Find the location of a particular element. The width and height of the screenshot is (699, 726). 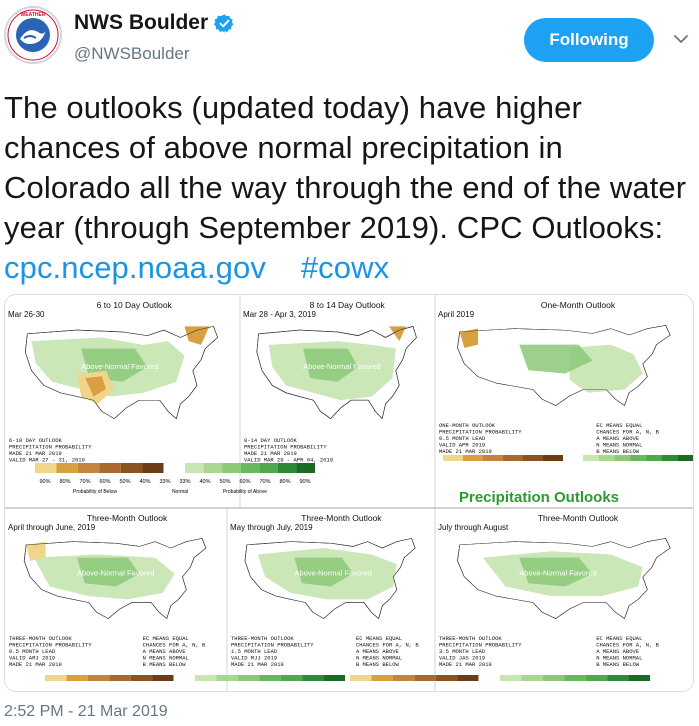

scale-tick: 50% is located at coordinates (224, 482).